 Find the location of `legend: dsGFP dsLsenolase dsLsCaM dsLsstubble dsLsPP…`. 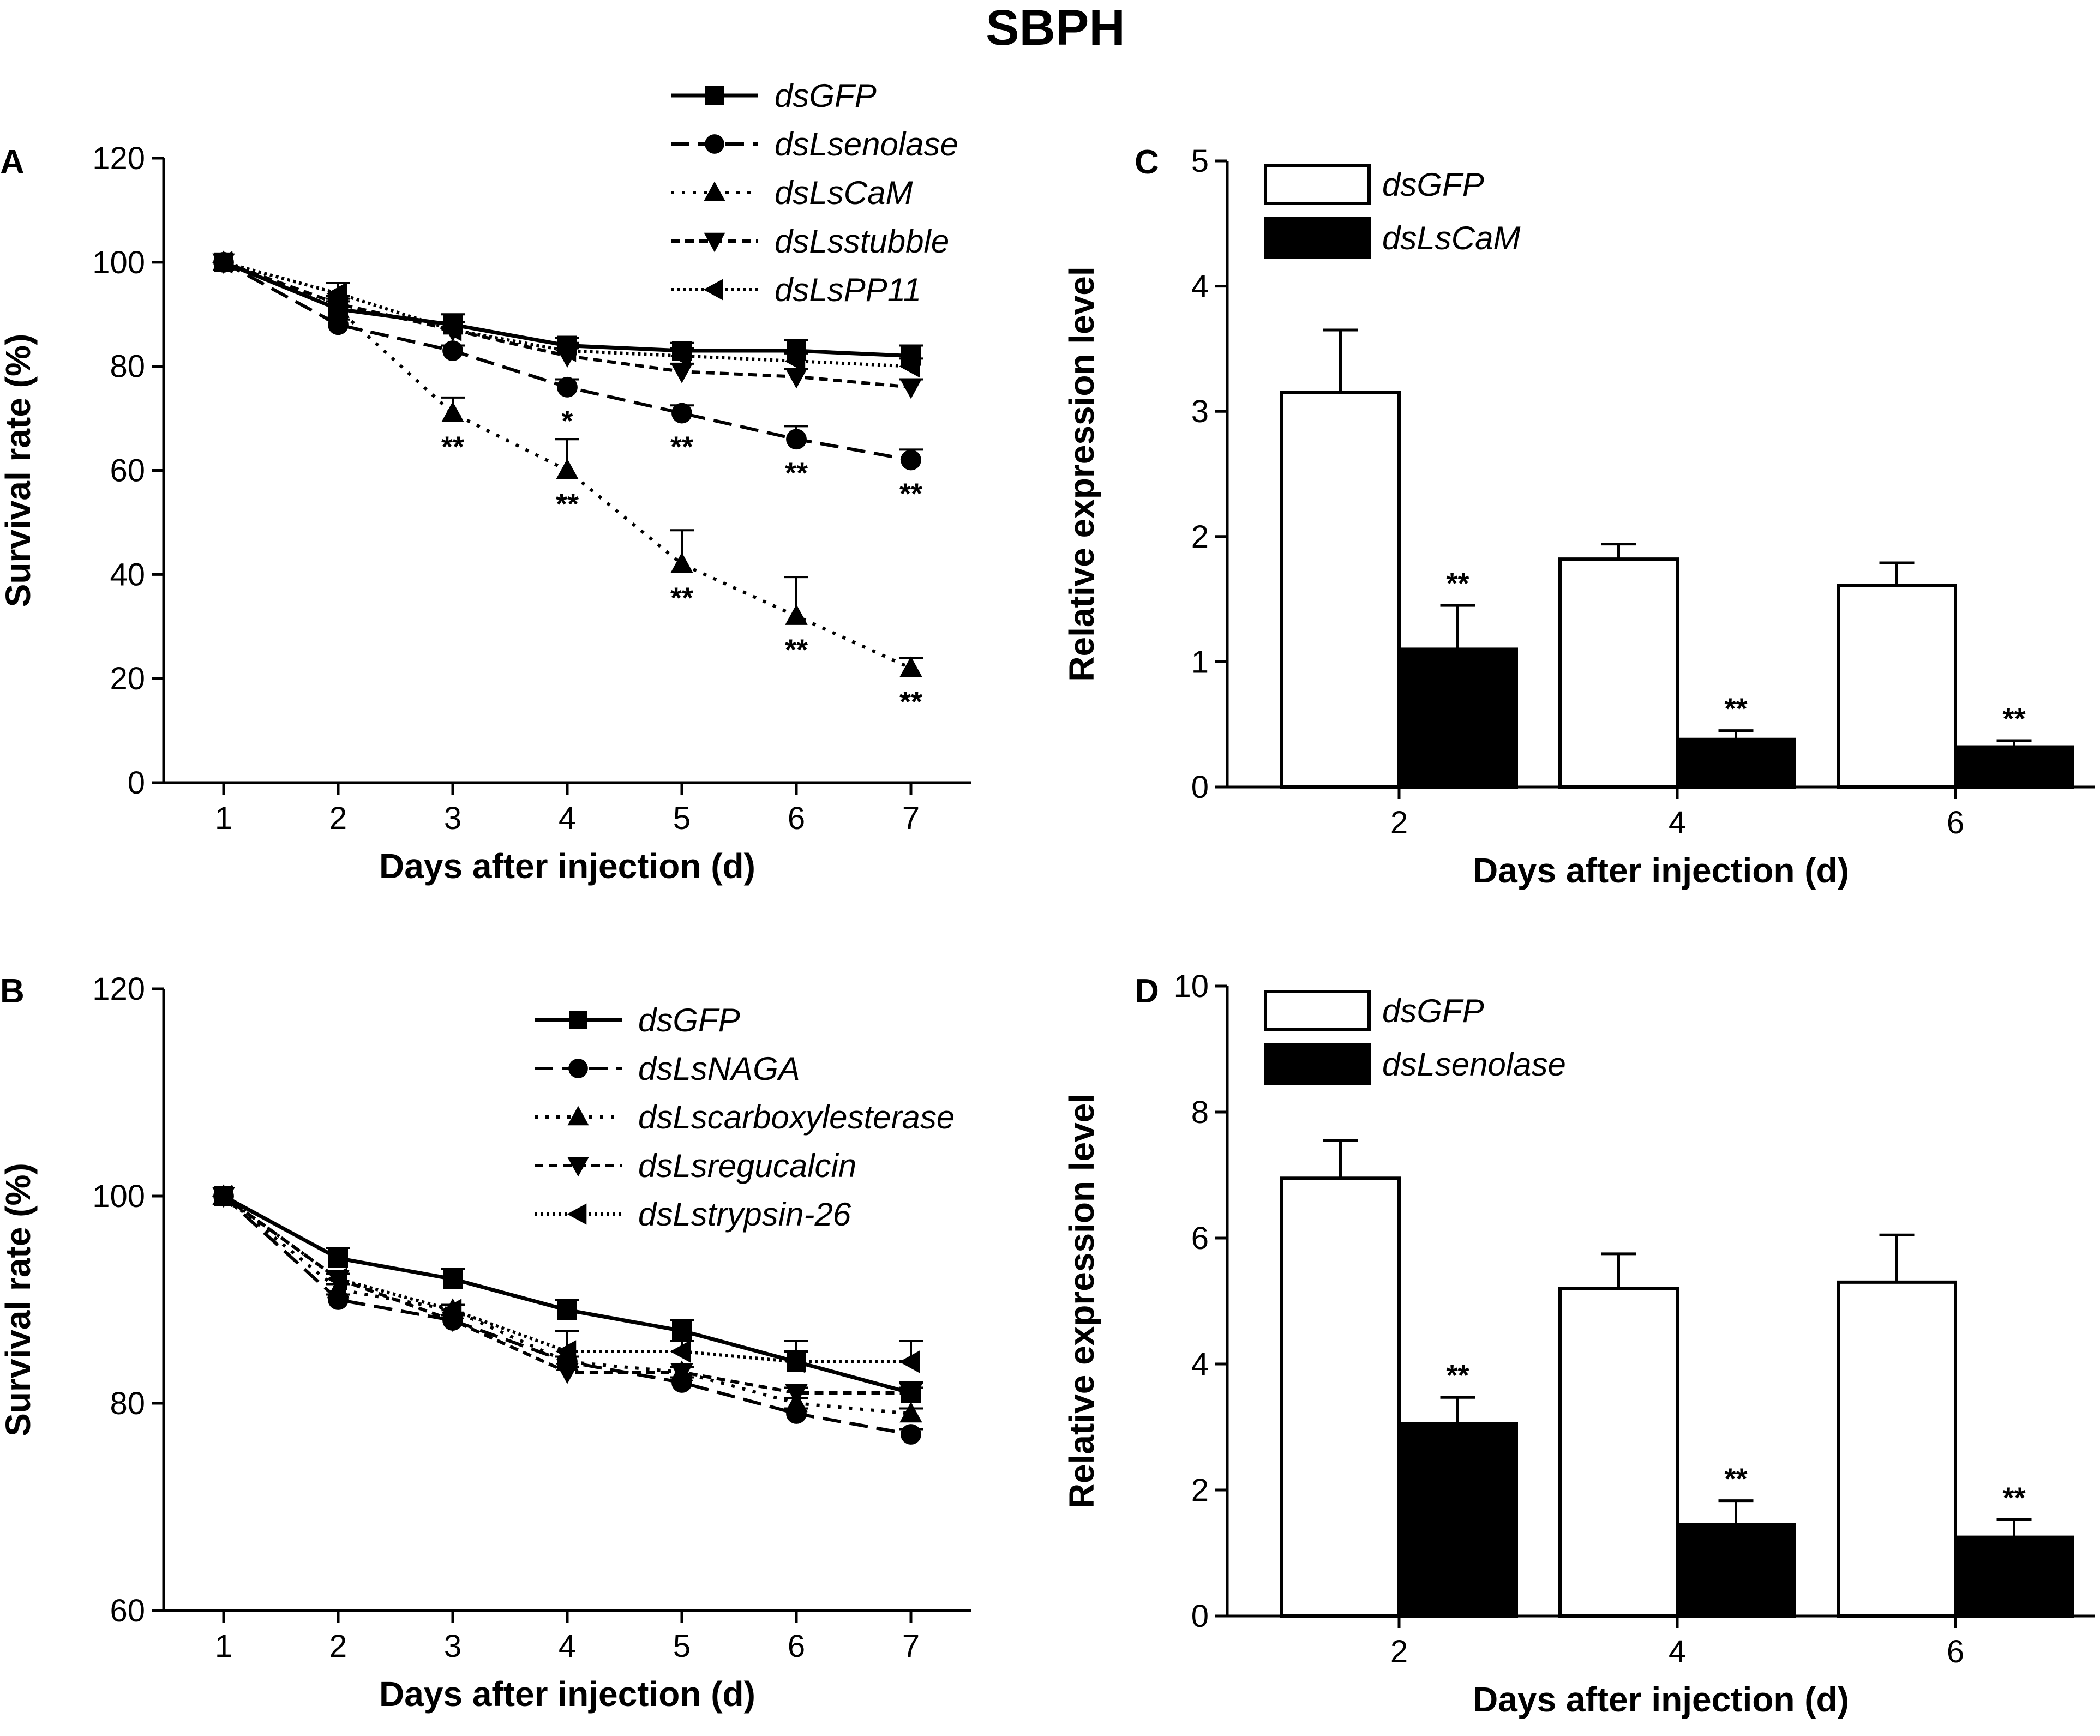

legend: dsGFP dsLsenolase dsLsCaM dsLsstubble dsLsPP… is located at coordinates (814, 192).